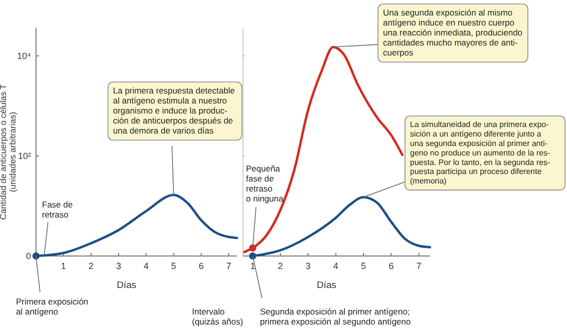 The height and width of the screenshot is (334, 567). Describe the element at coordinates (24, 55) in the screenshot. I see `y-tick-label: 10⁴` at that location.